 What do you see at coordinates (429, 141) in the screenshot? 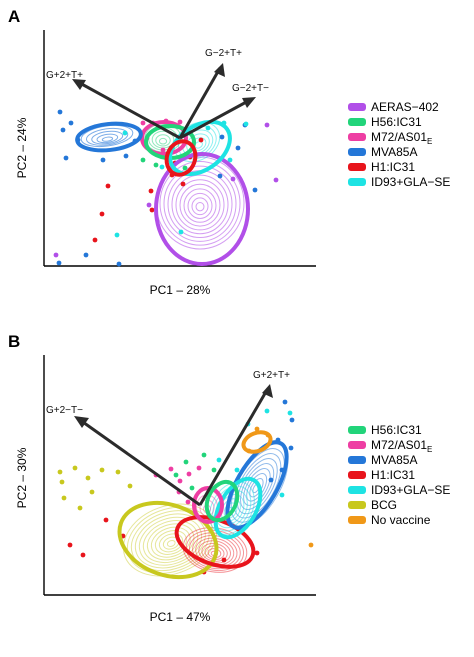
I see `legend-subscript: E` at bounding box center [429, 141].